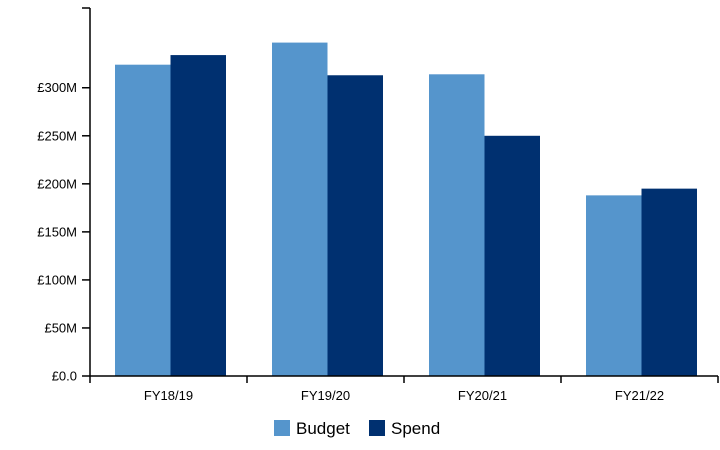 This screenshot has width=720, height=450. What do you see at coordinates (415, 428) in the screenshot?
I see `legend-label-spend: Spend` at bounding box center [415, 428].